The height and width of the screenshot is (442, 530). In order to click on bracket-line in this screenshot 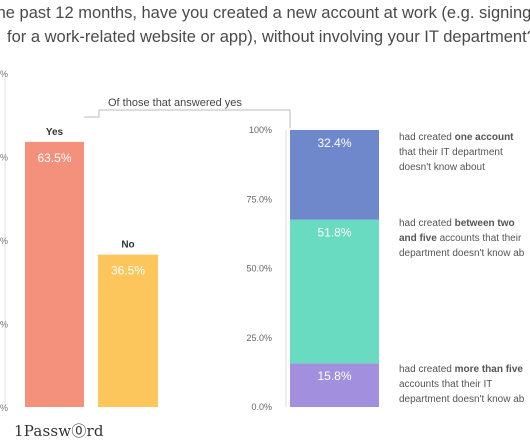, I will do `click(187, 118)`.